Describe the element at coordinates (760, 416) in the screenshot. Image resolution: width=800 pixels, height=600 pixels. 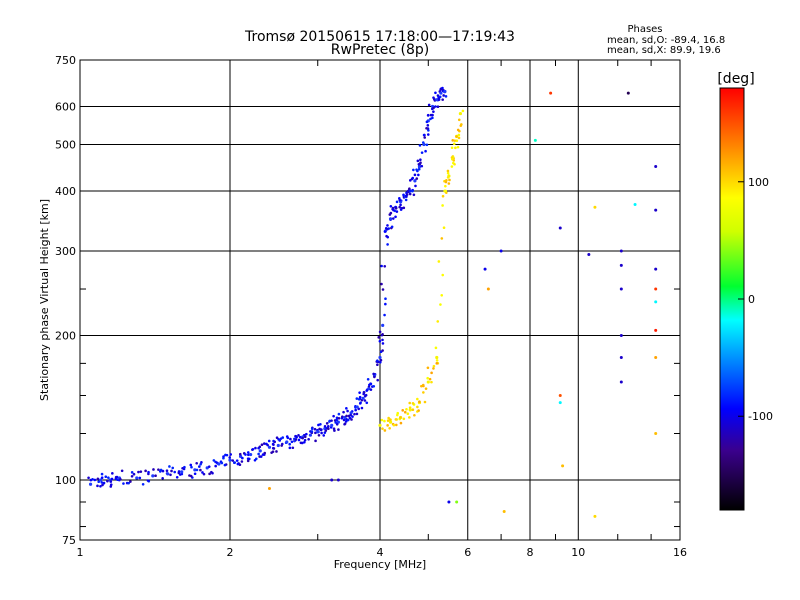
I see `colorbar-tick-label: -100` at that location.